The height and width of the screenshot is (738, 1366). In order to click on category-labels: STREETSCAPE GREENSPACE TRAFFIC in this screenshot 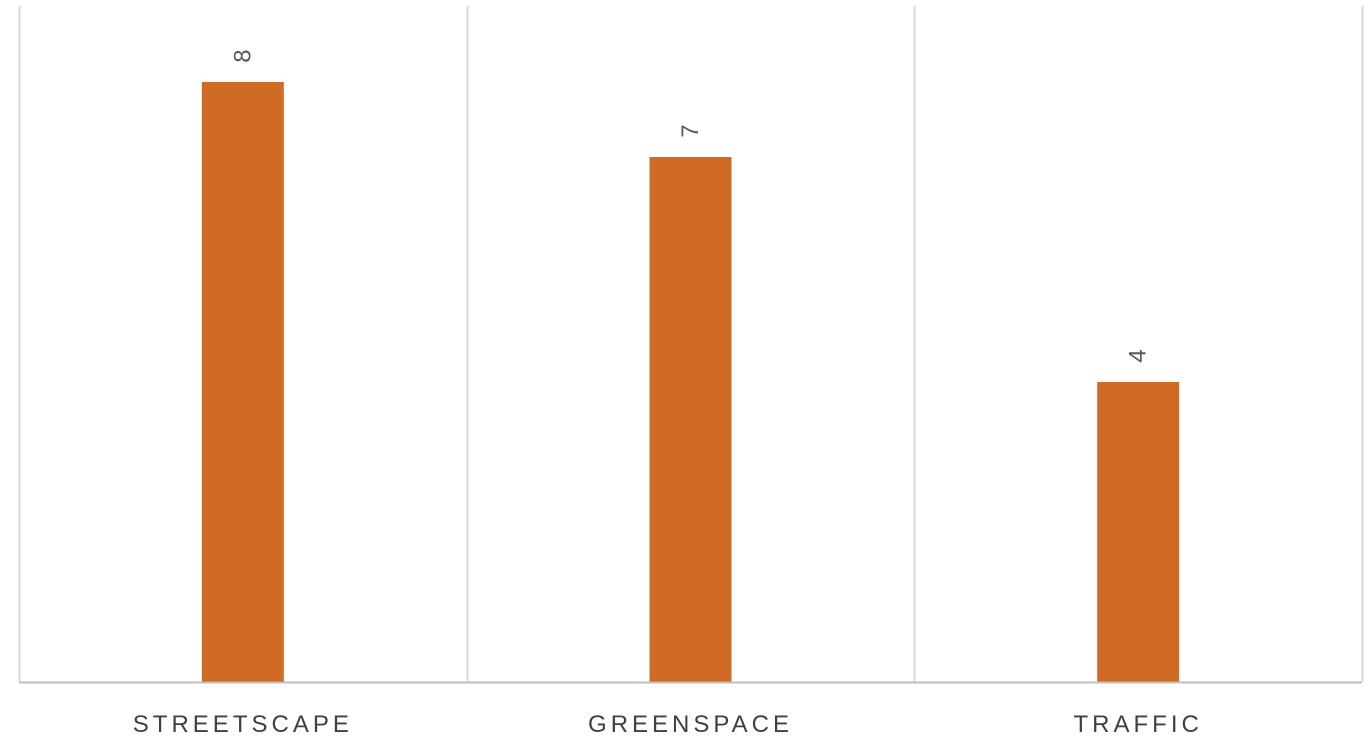, I will do `click(668, 724)`.